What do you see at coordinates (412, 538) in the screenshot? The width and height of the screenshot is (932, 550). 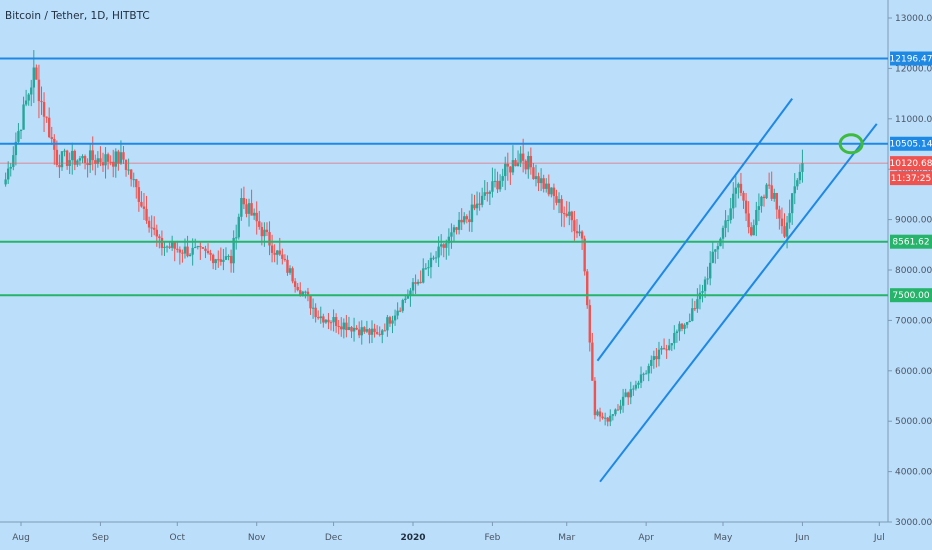 I see `x-tick-label: 2020` at bounding box center [412, 538].